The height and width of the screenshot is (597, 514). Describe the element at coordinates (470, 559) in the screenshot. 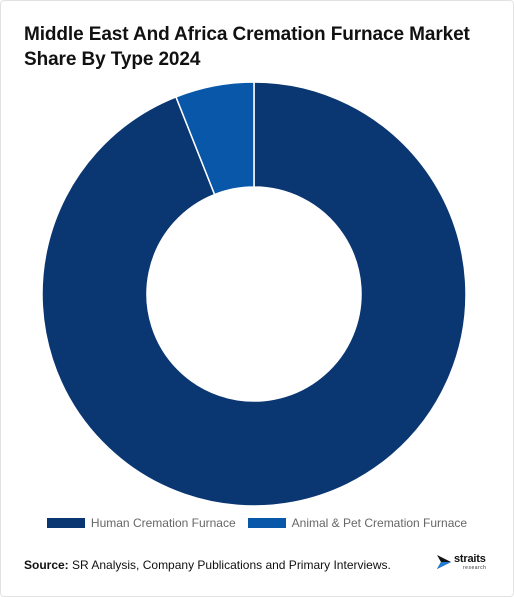

I see `logo-text: straits` at that location.